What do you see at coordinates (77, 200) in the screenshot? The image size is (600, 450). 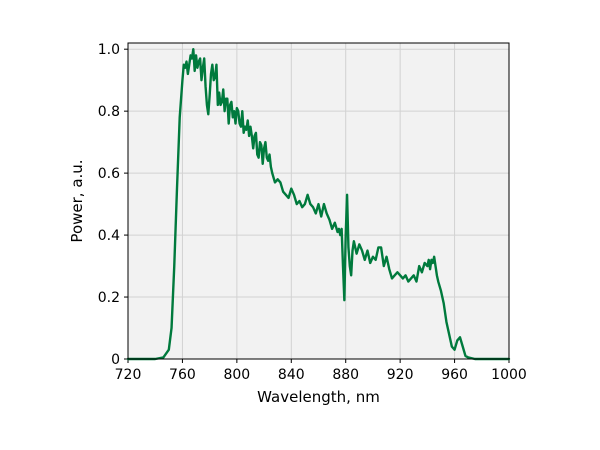 I see `y-axis-title: Power, a.u.` at bounding box center [77, 200].